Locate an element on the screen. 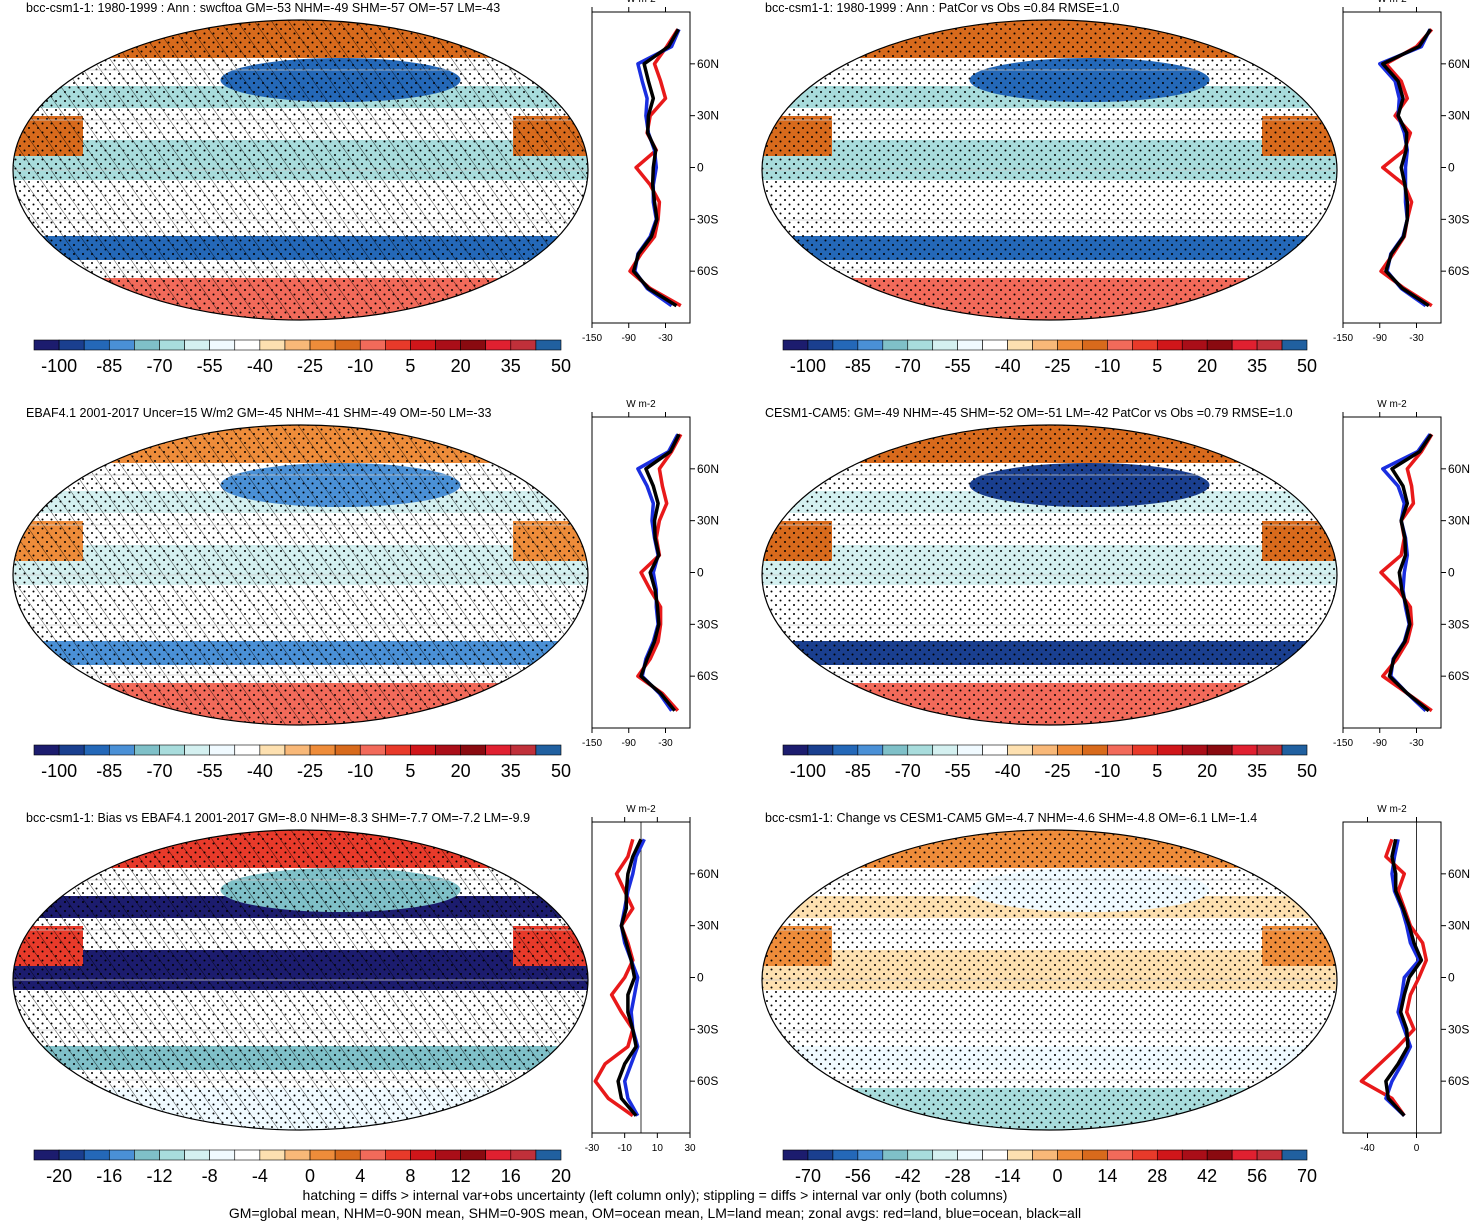 This screenshot has width=1483, height=1221. colorbar-label: -28 is located at coordinates (958, 1176).